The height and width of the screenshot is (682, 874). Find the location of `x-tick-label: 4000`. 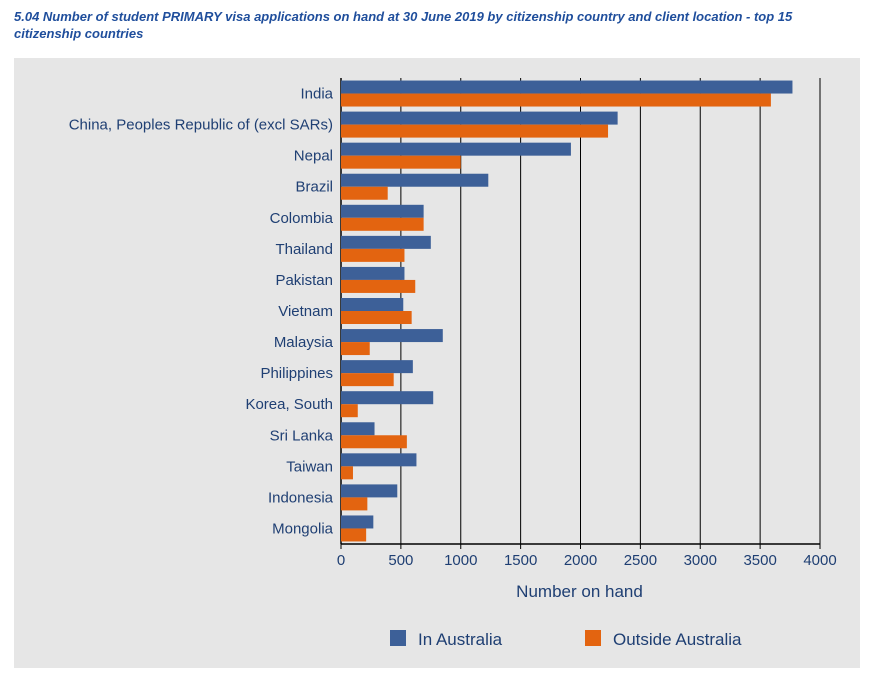

x-tick-label: 4000 is located at coordinates (819, 560).